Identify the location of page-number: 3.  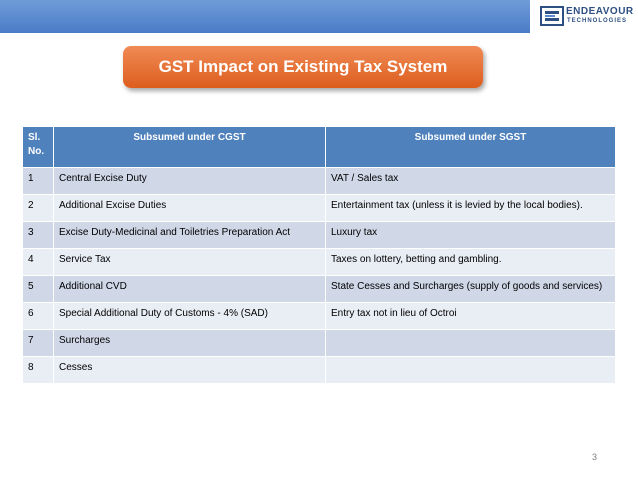
(595, 457).